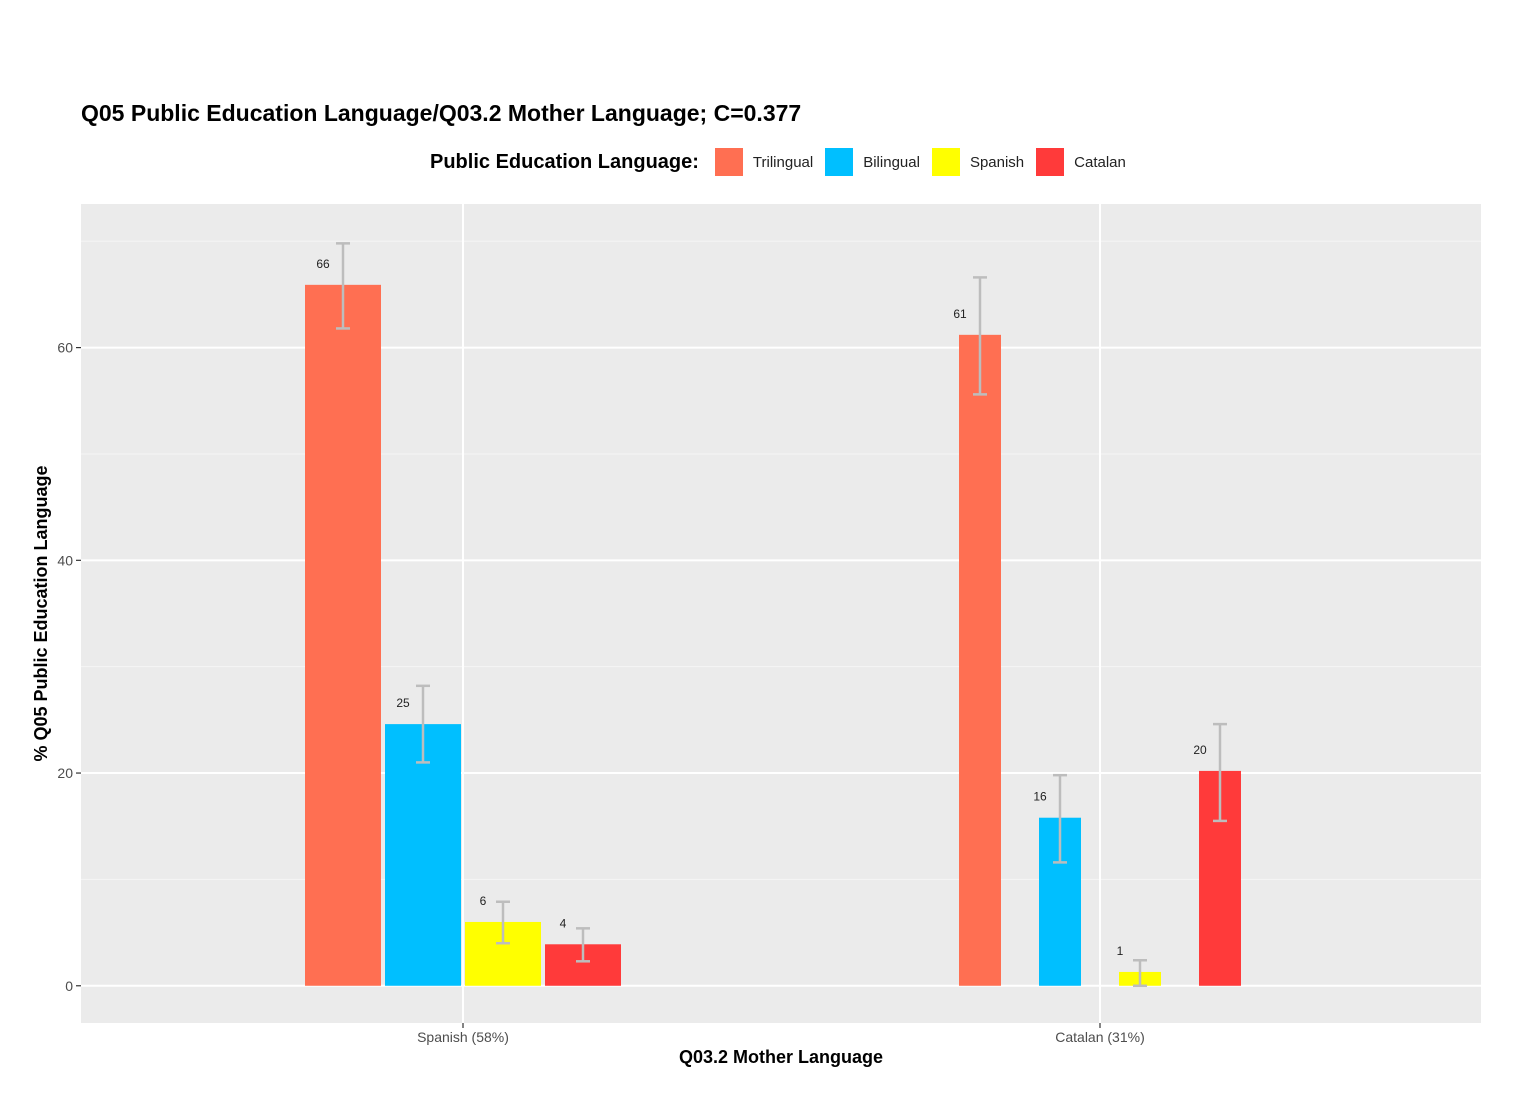 The height and width of the screenshot is (1106, 1536). I want to click on legend-label-catalan: Catalan, so click(1100, 162).